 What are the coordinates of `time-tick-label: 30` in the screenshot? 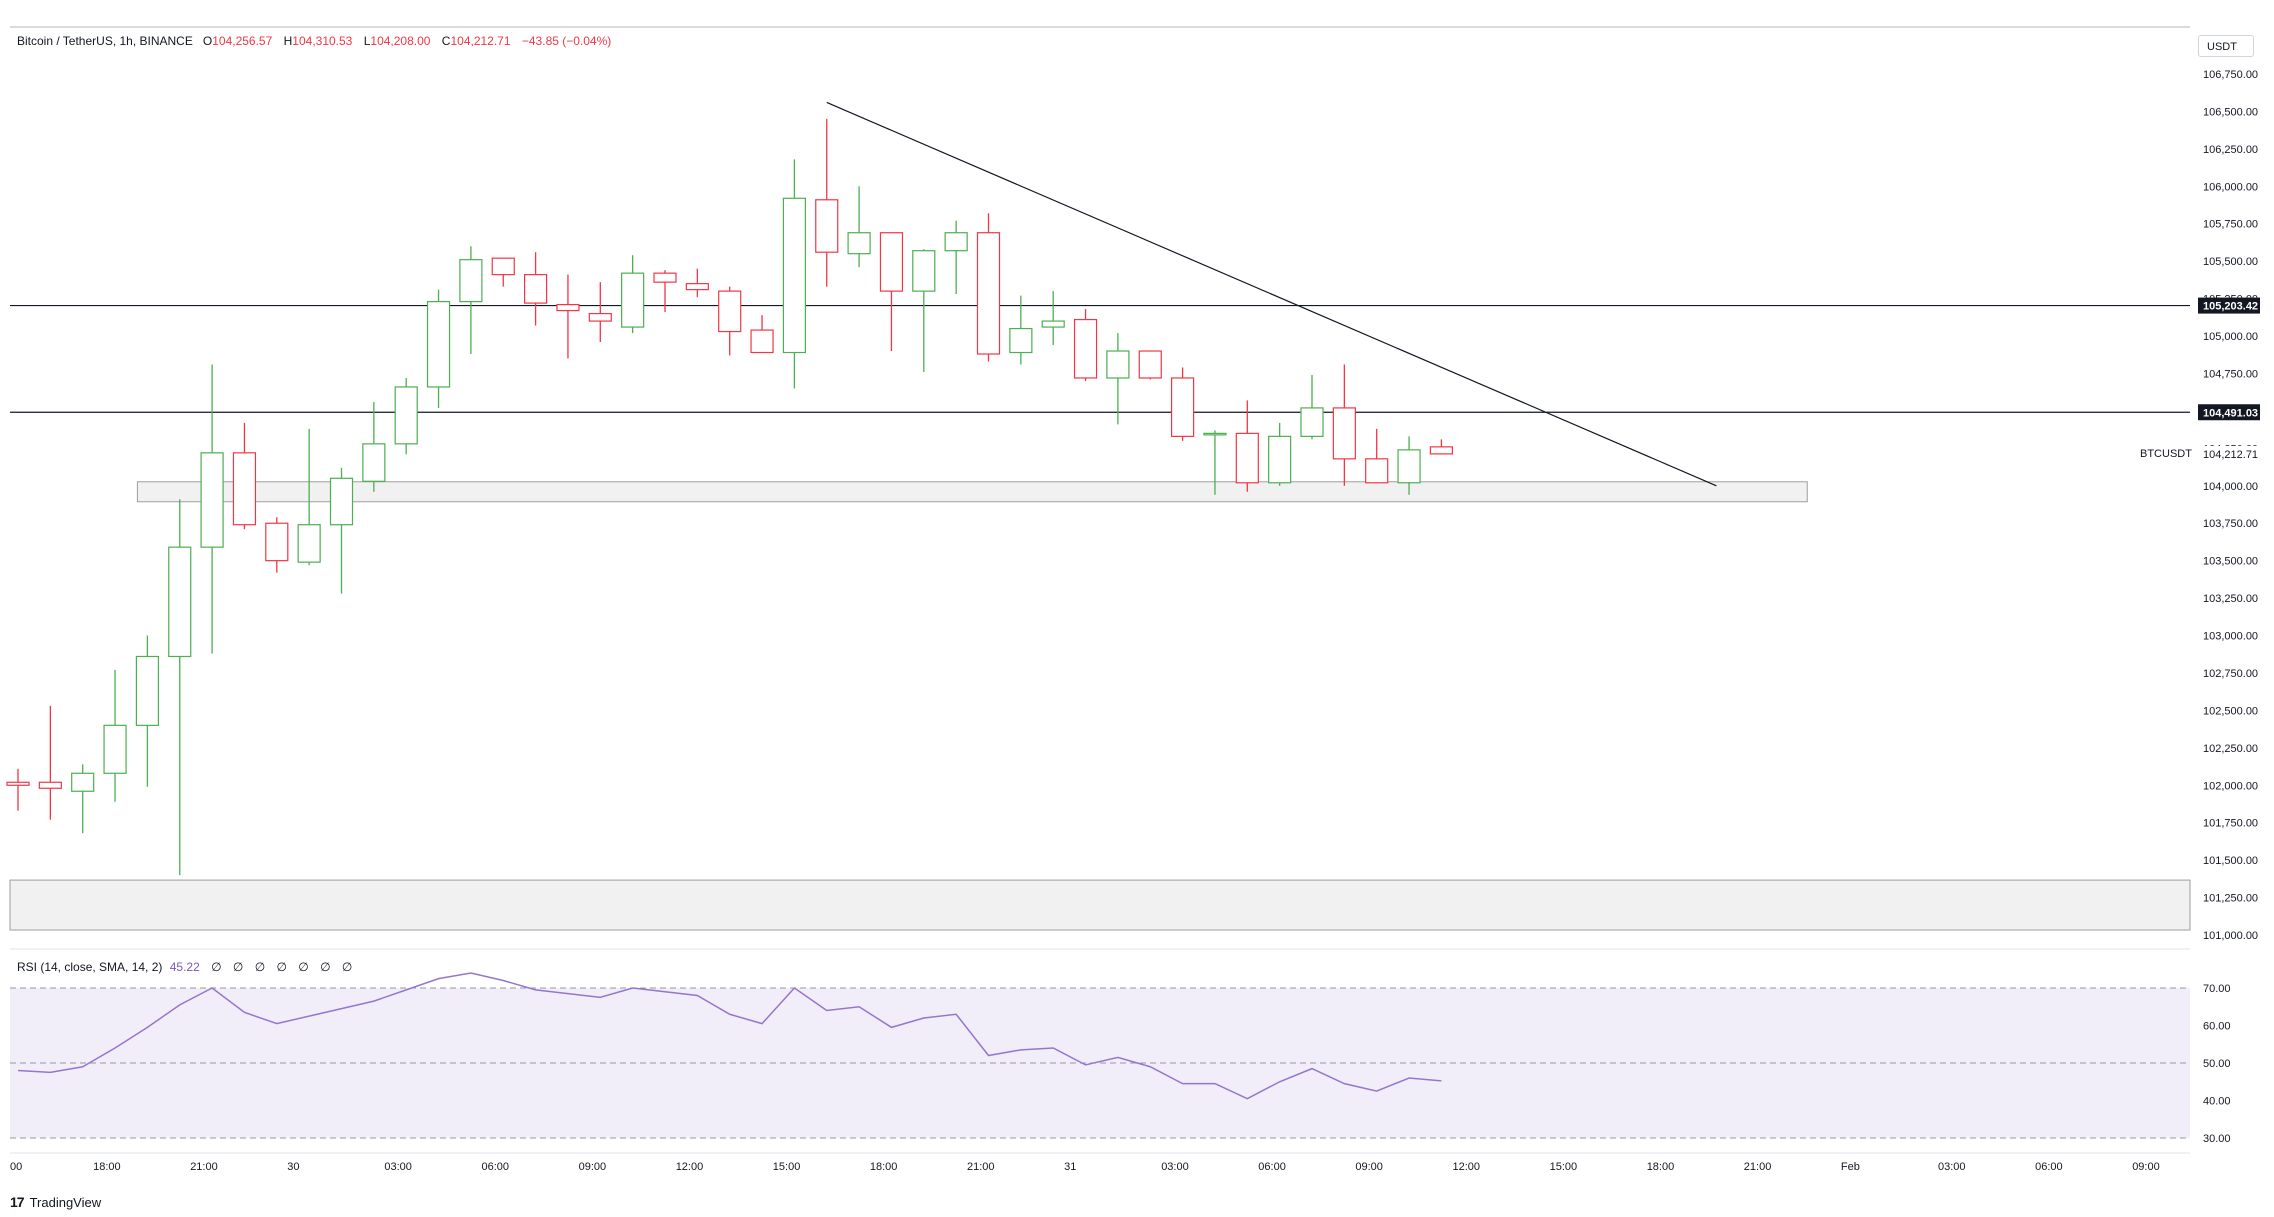 It's located at (293, 1167).